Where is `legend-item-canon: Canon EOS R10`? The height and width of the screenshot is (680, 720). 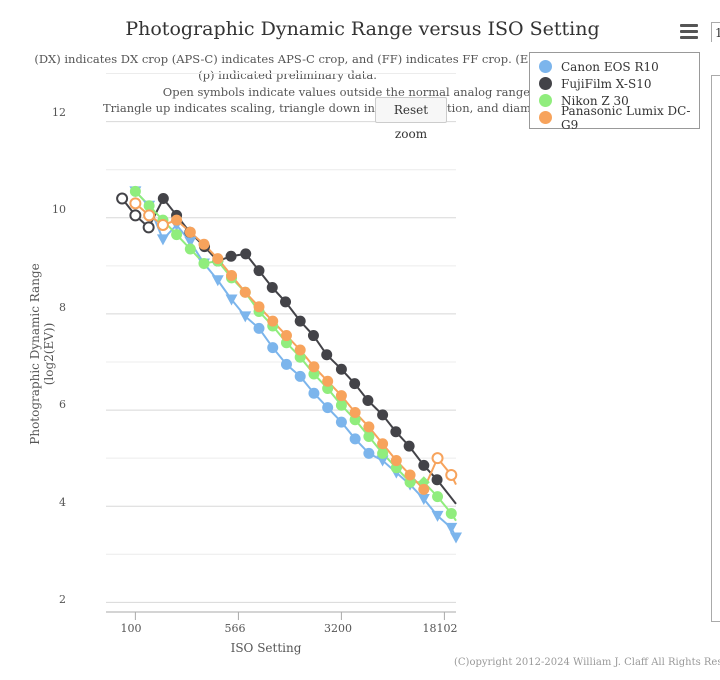 legend-item-canon: Canon EOS R10 is located at coordinates (614, 66).